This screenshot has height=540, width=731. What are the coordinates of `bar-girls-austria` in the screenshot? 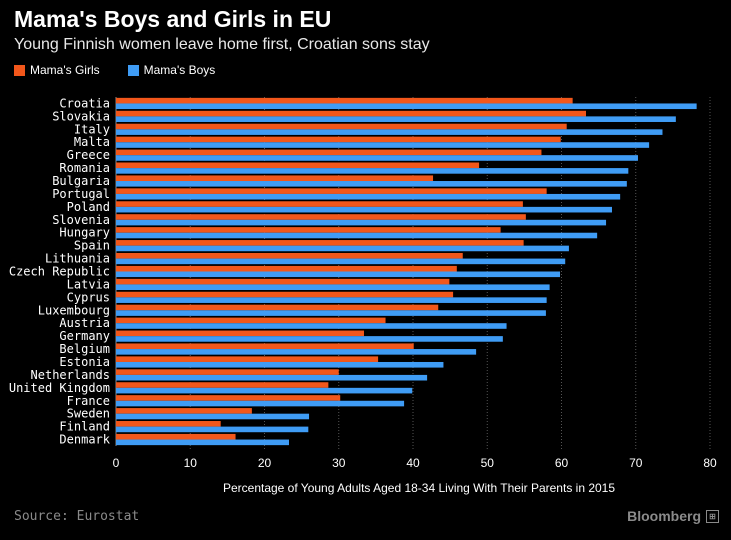 It's located at (251, 320).